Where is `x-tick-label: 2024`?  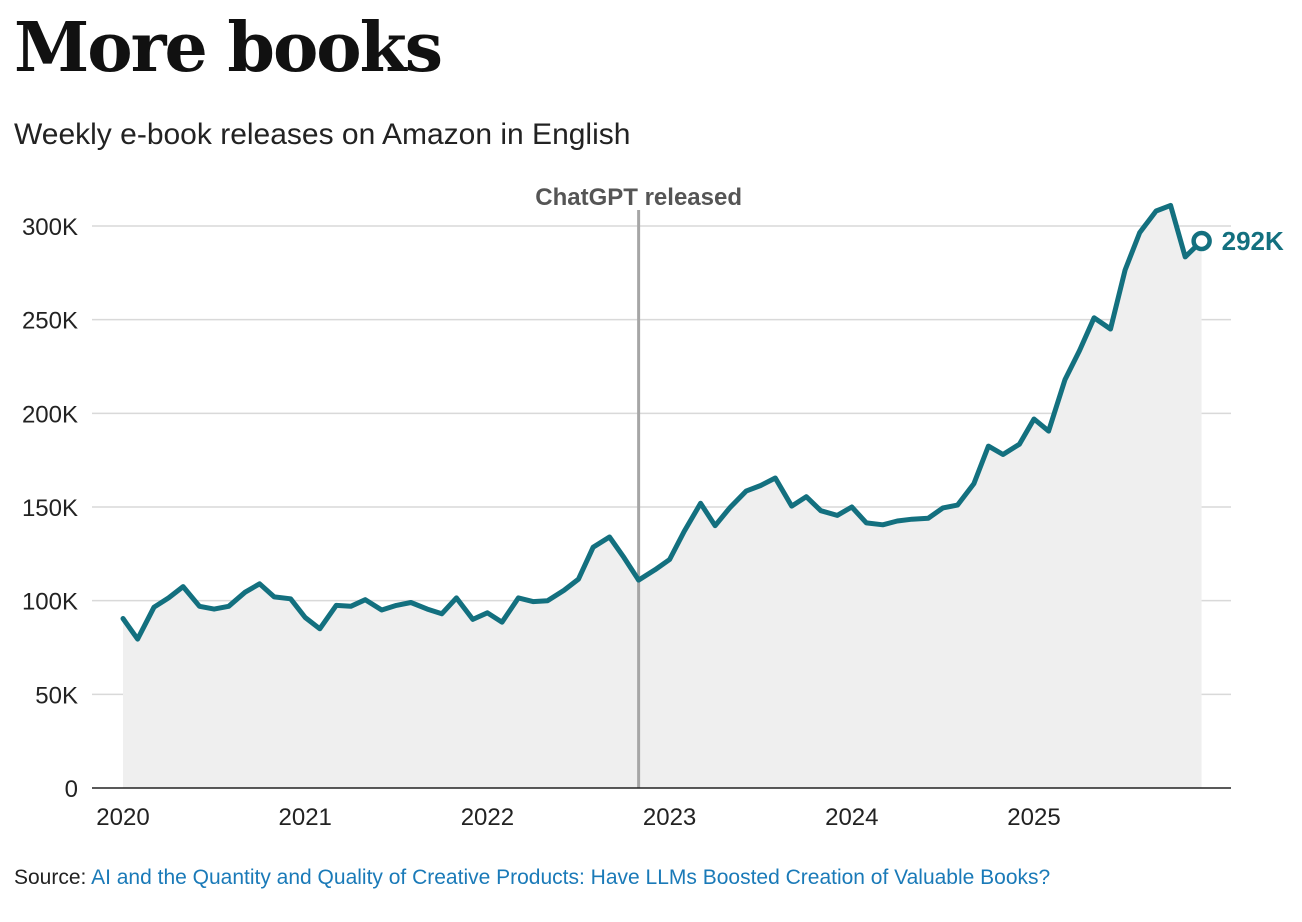 x-tick-label: 2024 is located at coordinates (851, 817).